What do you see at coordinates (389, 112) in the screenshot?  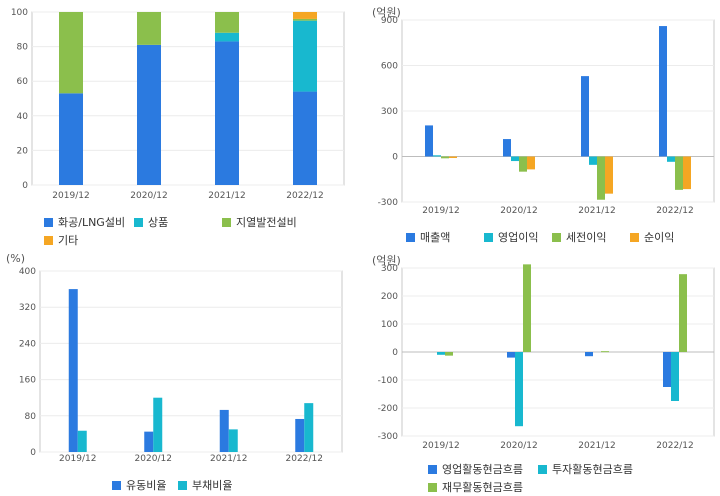 I see `y-tick-label: 300` at bounding box center [389, 112].